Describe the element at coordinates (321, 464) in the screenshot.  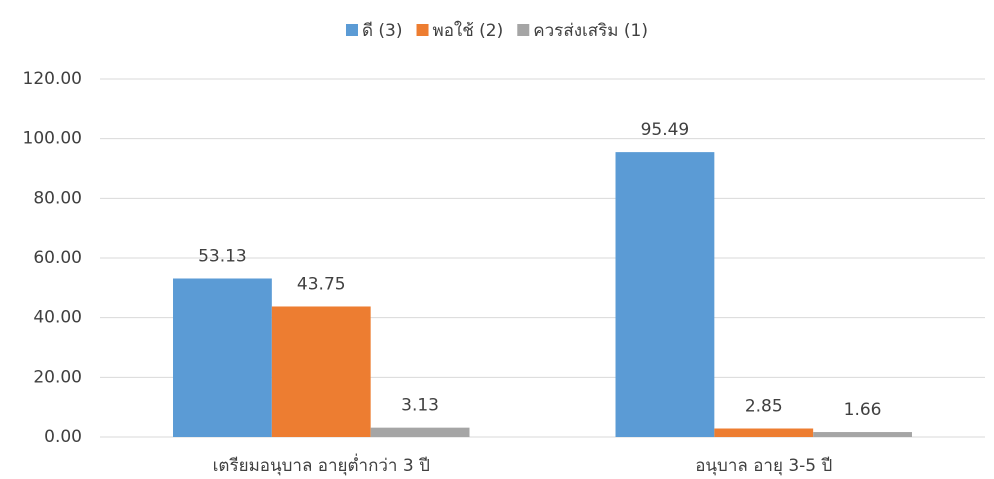
I see `x-tick-label: เตรียมอนุบาล อายุต่ำกว่า 3 ปี` at that location.